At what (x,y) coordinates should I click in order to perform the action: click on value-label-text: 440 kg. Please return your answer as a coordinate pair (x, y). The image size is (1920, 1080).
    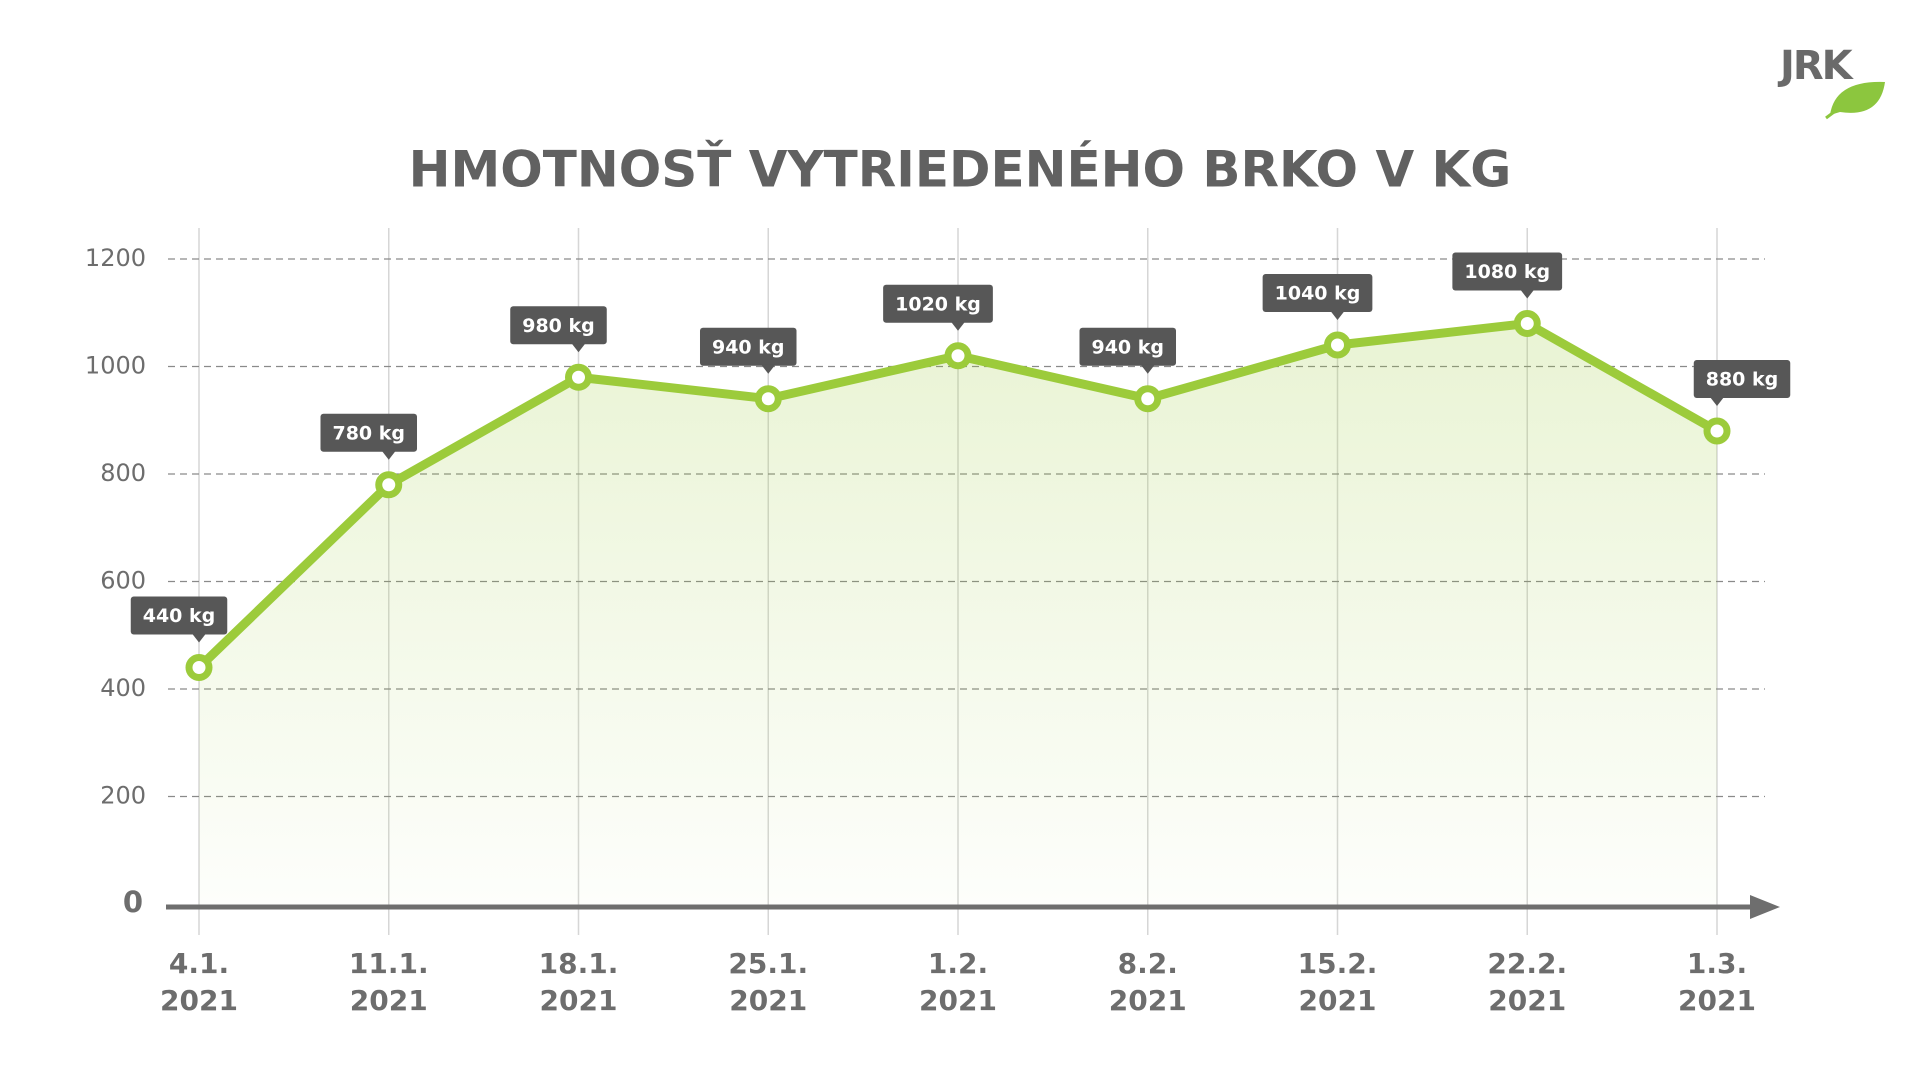
    Looking at the image, I should click on (179, 616).